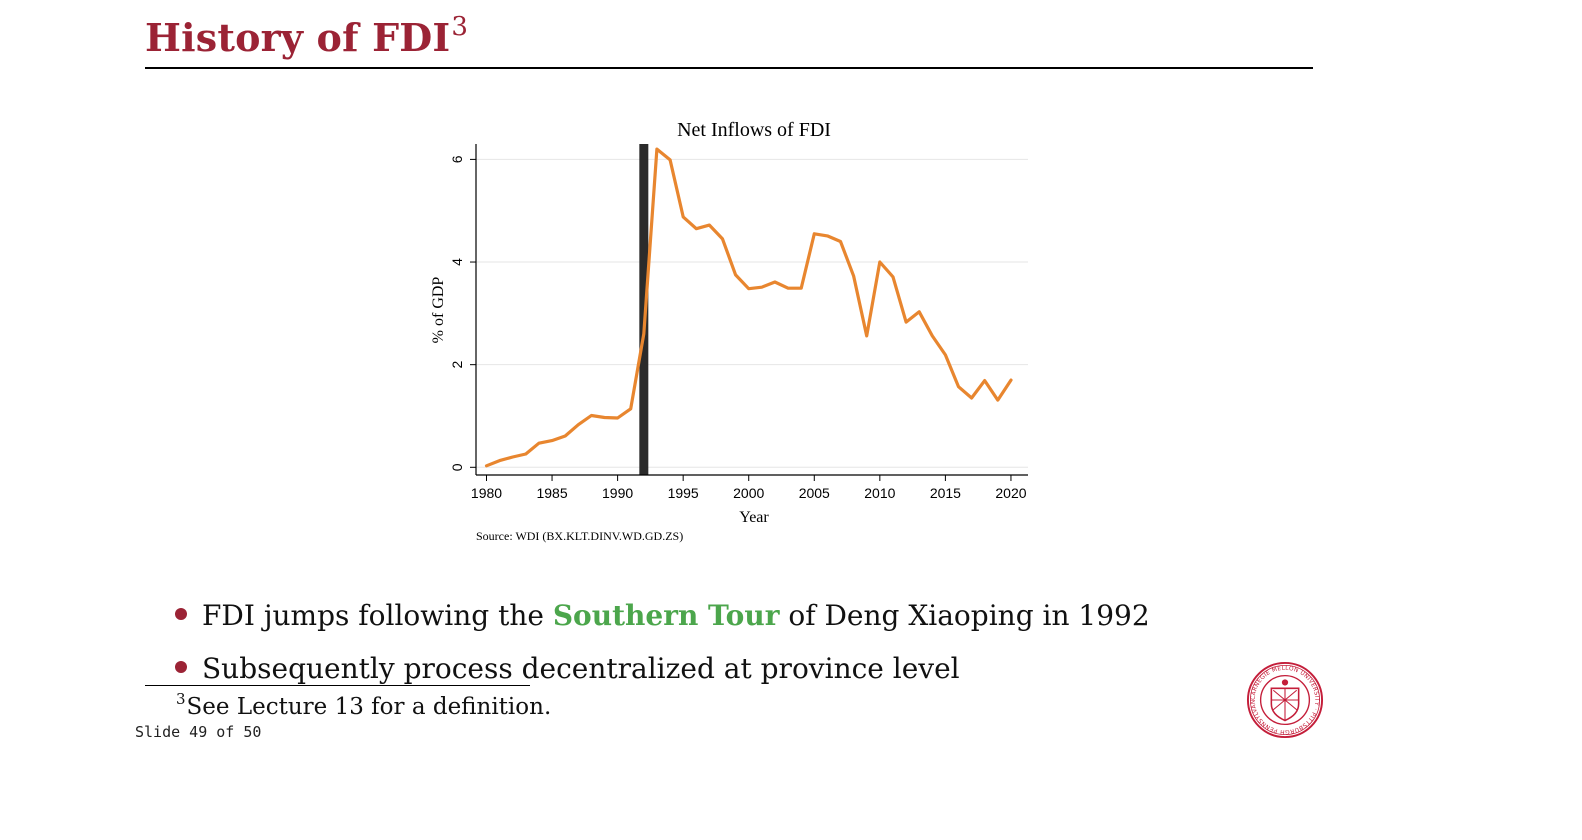 This screenshot has height=840, width=1582. Describe the element at coordinates (462, 313) in the screenshot. I see `y-axis-ticks: 0 2 4 6` at that location.